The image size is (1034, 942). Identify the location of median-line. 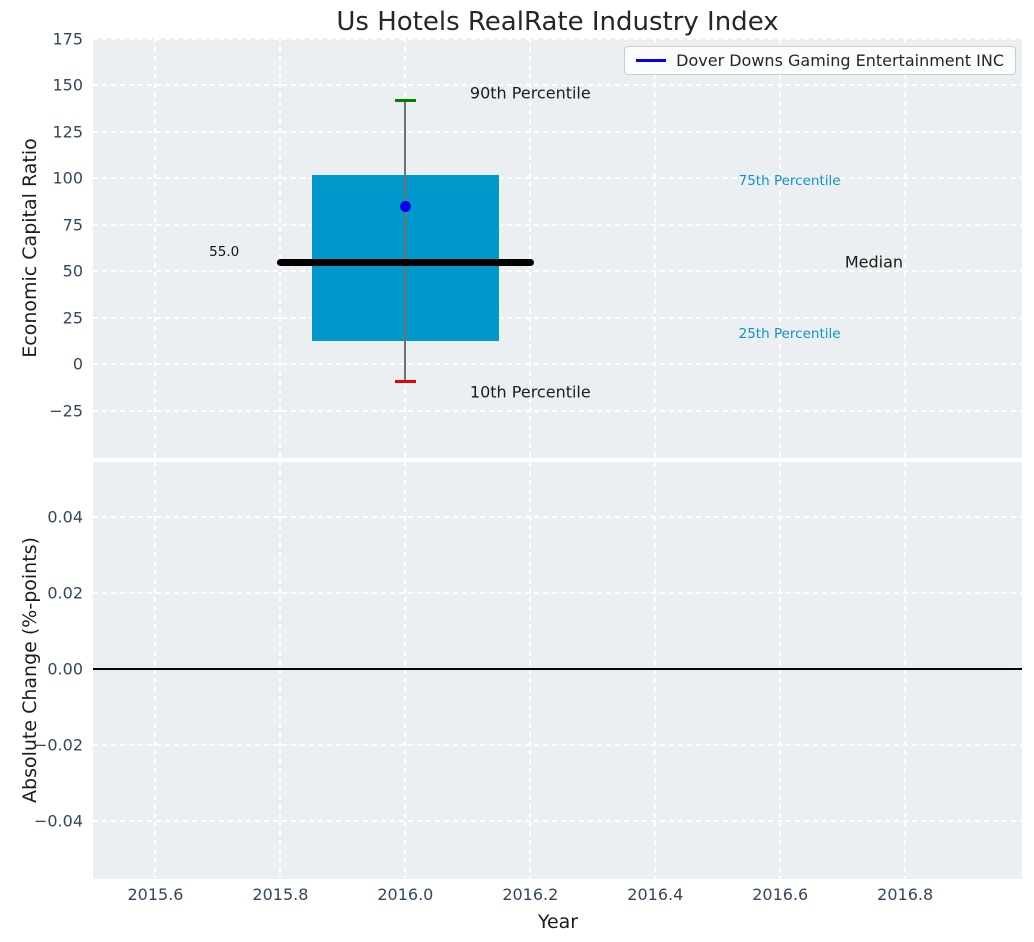
(405, 262).